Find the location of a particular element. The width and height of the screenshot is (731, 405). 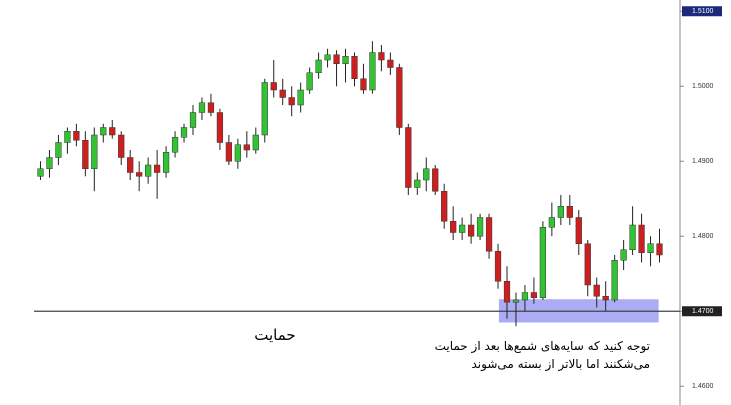

y-tick-label: 1.5000 is located at coordinates (703, 86).